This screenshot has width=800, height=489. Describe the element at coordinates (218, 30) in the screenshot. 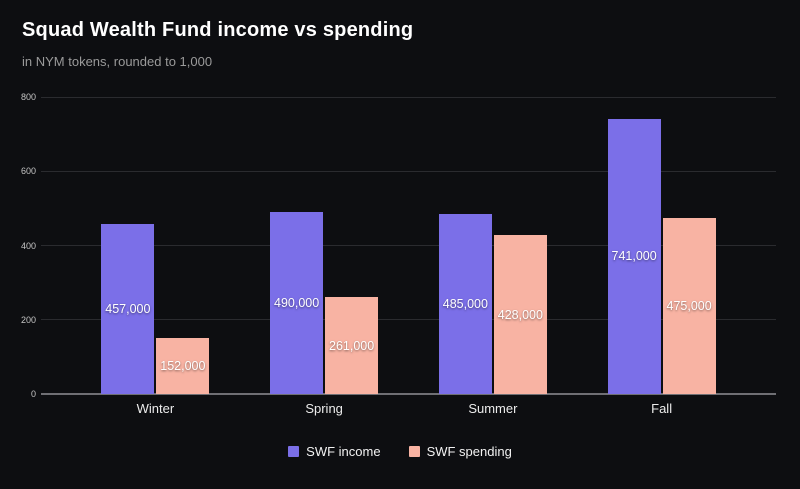

I see `chart-title: Squad Wealth Fund income vs spending` at that location.